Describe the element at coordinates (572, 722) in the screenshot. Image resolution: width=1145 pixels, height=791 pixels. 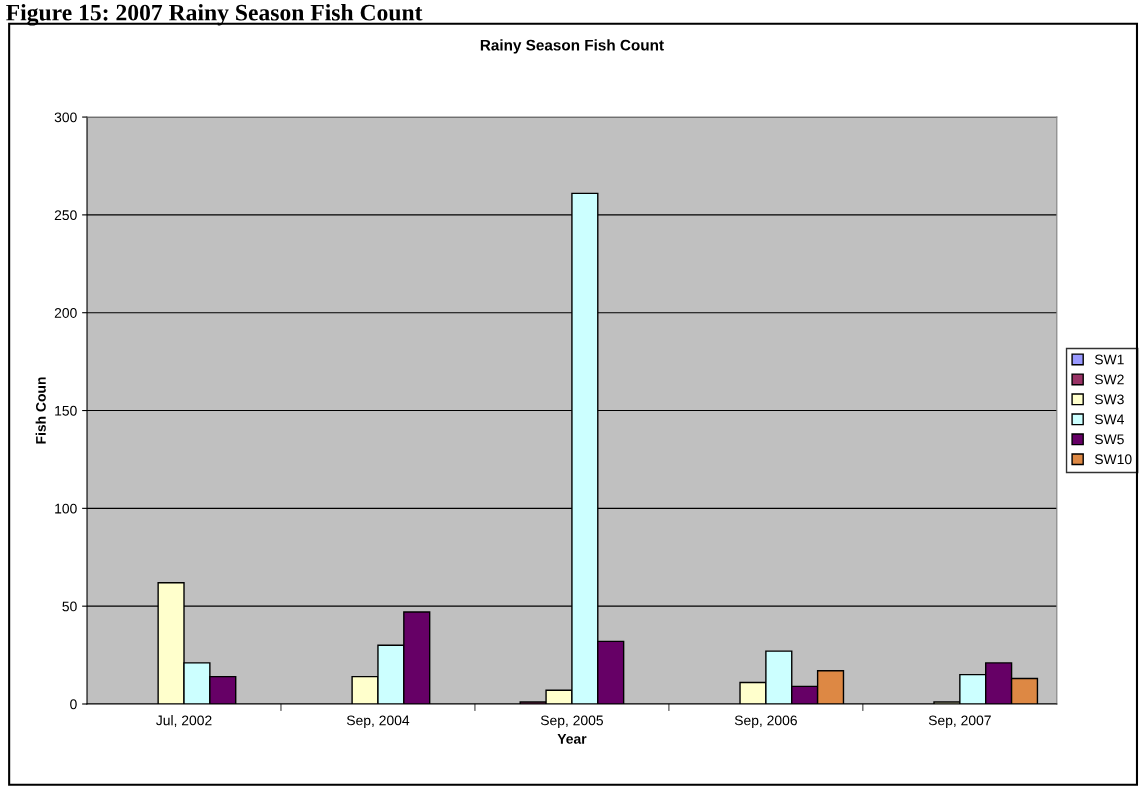
I see `x-tick-label: Sep, 2005` at that location.